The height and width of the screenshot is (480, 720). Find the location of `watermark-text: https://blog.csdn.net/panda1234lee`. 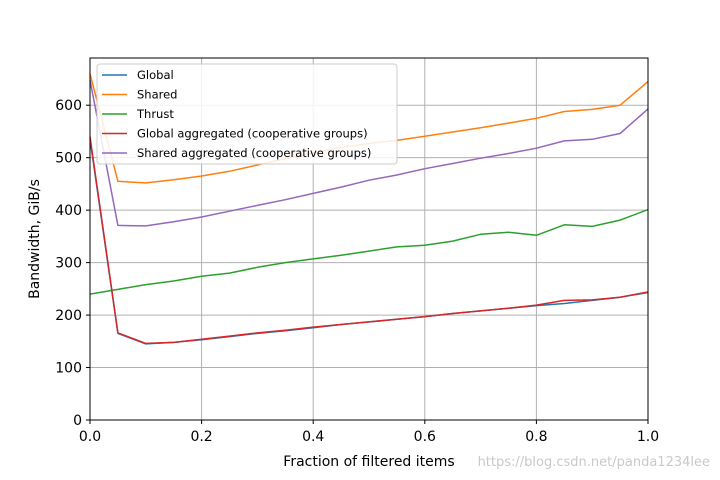

watermark-text: https://blog.csdn.net/panda1234lee is located at coordinates (594, 462).